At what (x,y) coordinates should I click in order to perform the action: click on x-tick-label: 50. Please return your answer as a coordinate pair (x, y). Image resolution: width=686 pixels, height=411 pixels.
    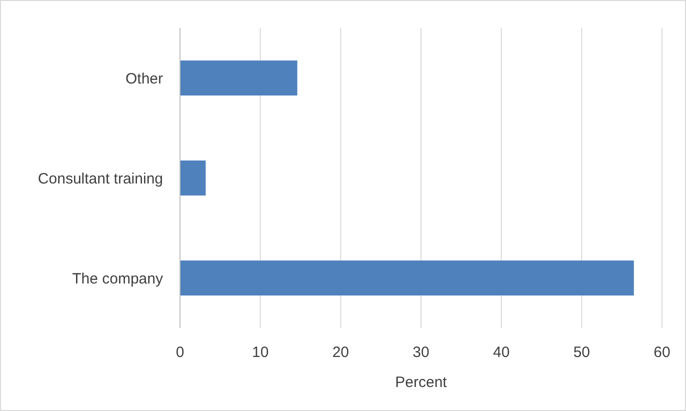
    Looking at the image, I should click on (581, 352).